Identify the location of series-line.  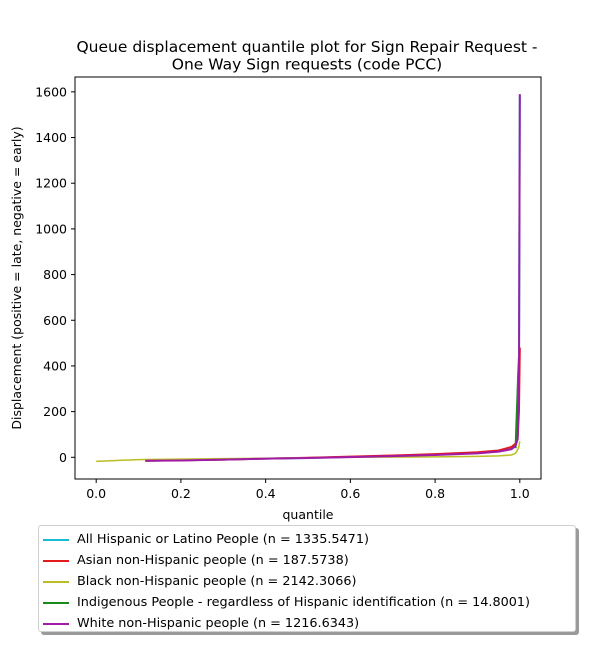
(333, 404).